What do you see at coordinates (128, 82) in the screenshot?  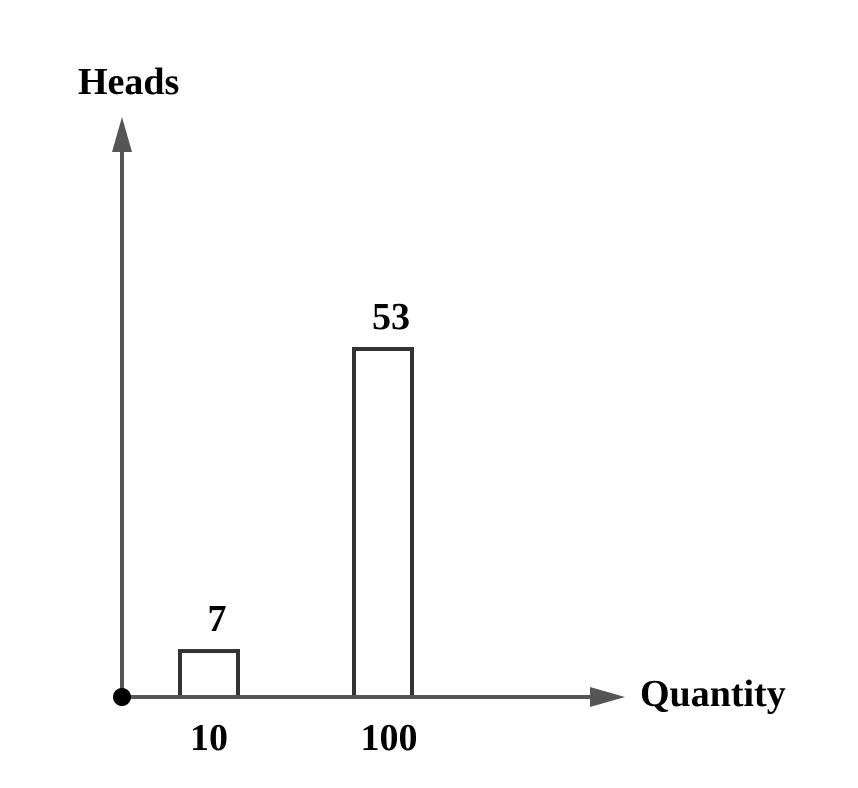 I see `y-axis-title: Heads` at bounding box center [128, 82].